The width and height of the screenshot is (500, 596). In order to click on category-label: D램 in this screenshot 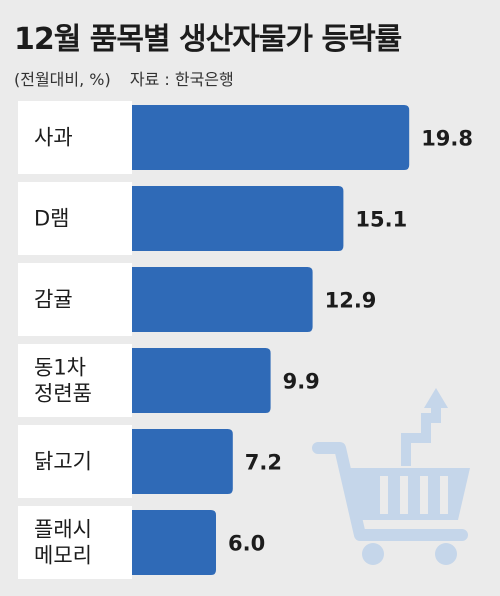, I will do `click(52, 219)`.